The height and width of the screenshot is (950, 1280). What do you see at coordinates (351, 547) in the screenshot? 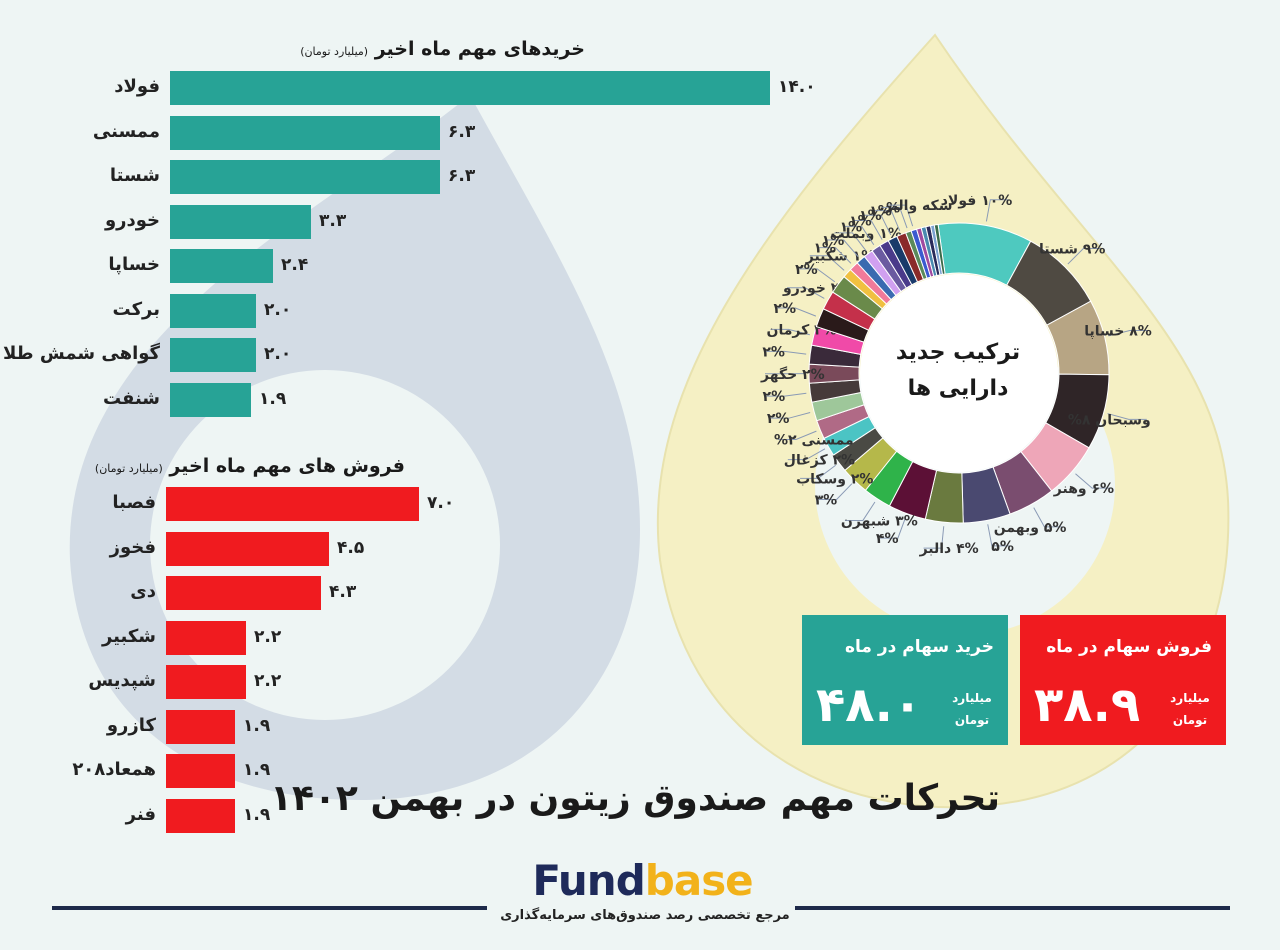
I see `sell-chart-value-label: ۴.۵` at bounding box center [351, 547].